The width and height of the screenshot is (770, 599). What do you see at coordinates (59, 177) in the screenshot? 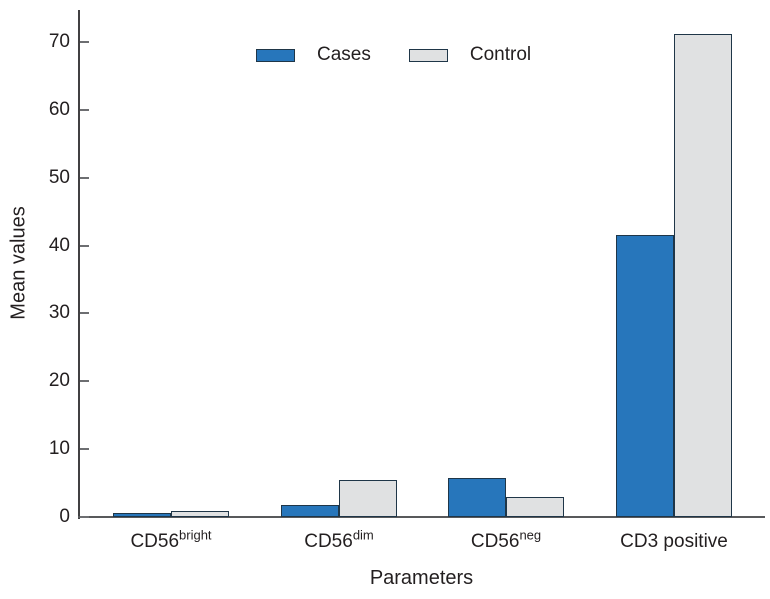
I see `y-tick-label: 50` at bounding box center [59, 177].